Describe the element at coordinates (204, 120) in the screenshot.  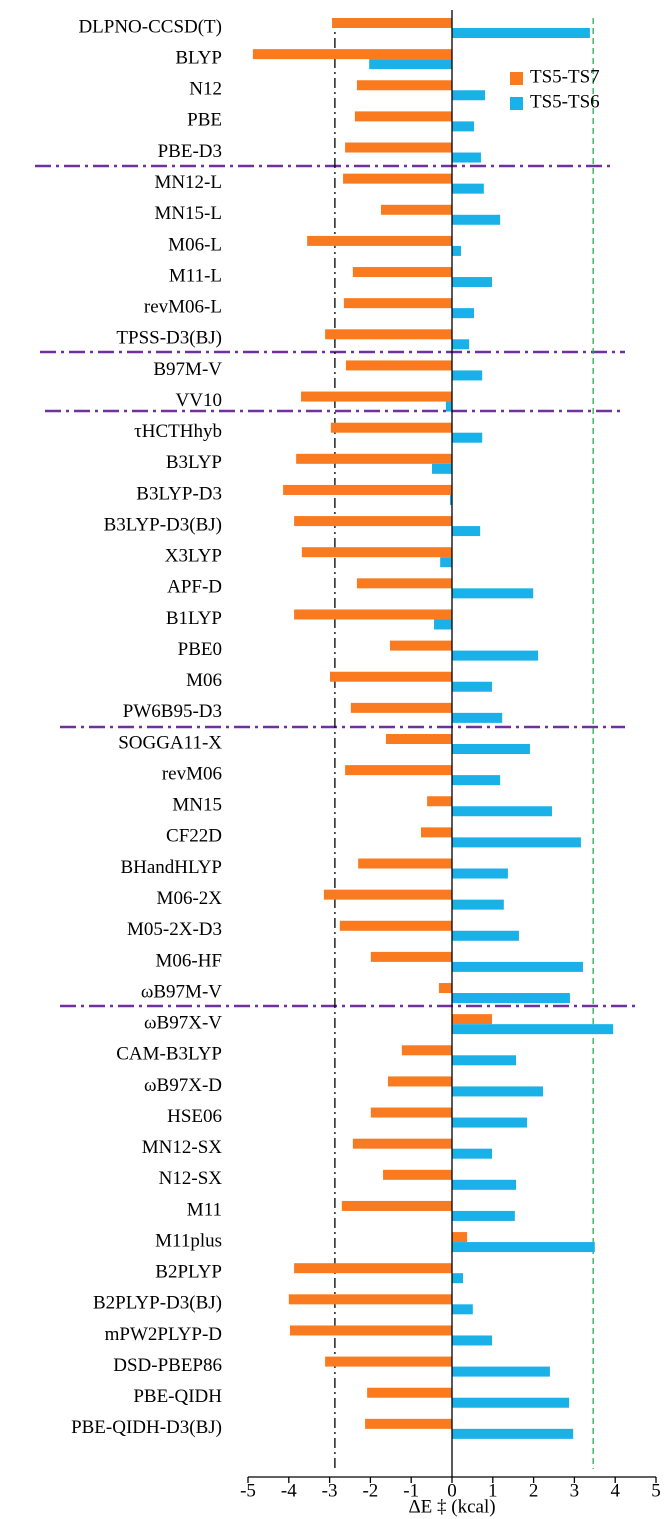
I see `y-tick-label: PBE` at that location.